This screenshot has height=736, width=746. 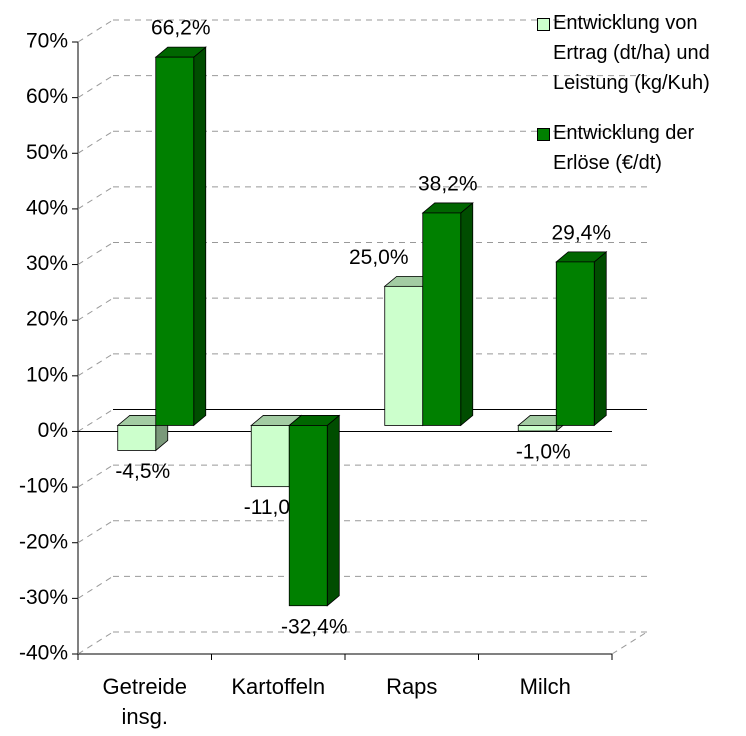 I want to click on y-tick-label: 30%, so click(x=47, y=263).